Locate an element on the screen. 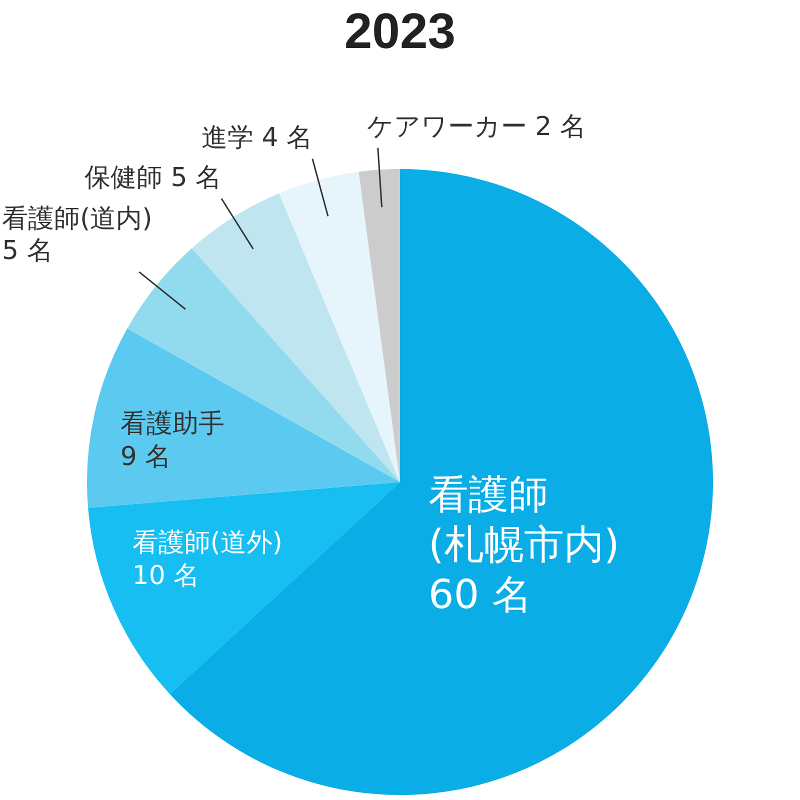 This screenshot has width=800, height=800. chart-title: 2023 is located at coordinates (400, 31).